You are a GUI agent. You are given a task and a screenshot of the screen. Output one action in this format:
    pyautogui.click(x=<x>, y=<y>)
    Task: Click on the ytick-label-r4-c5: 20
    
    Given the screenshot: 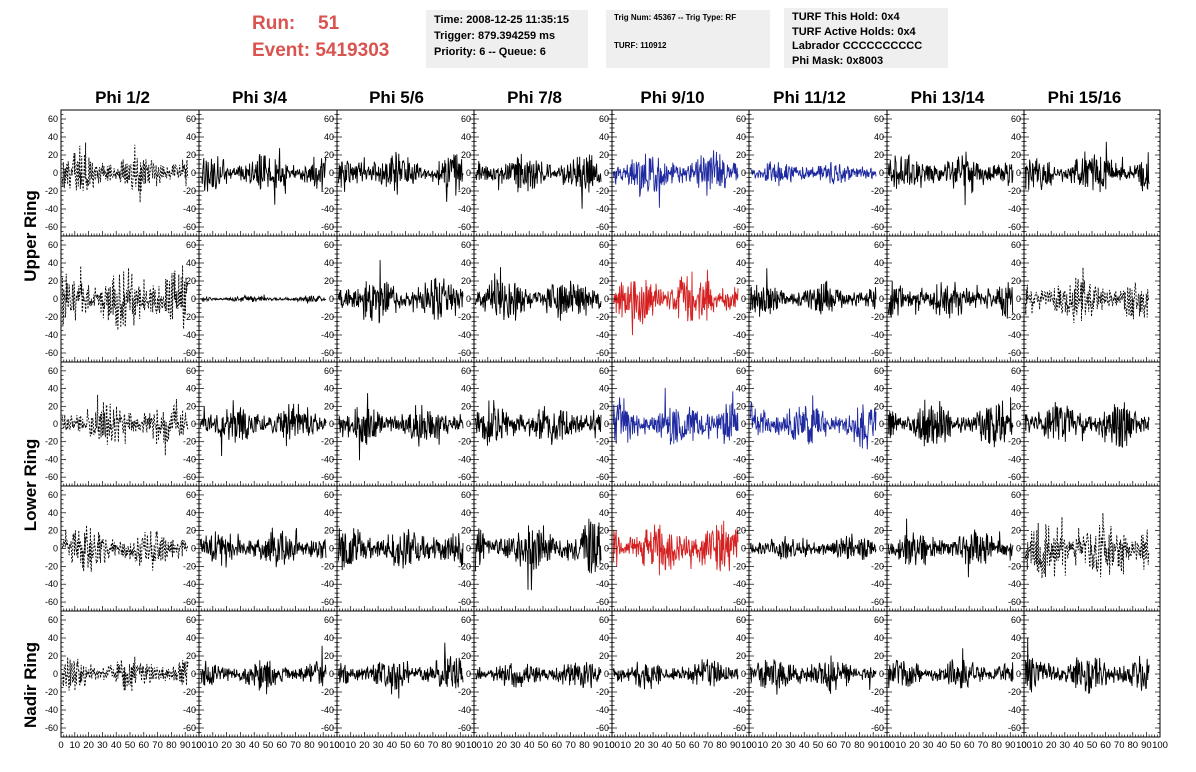 What is the action you would take?
    pyautogui.click(x=741, y=656)
    